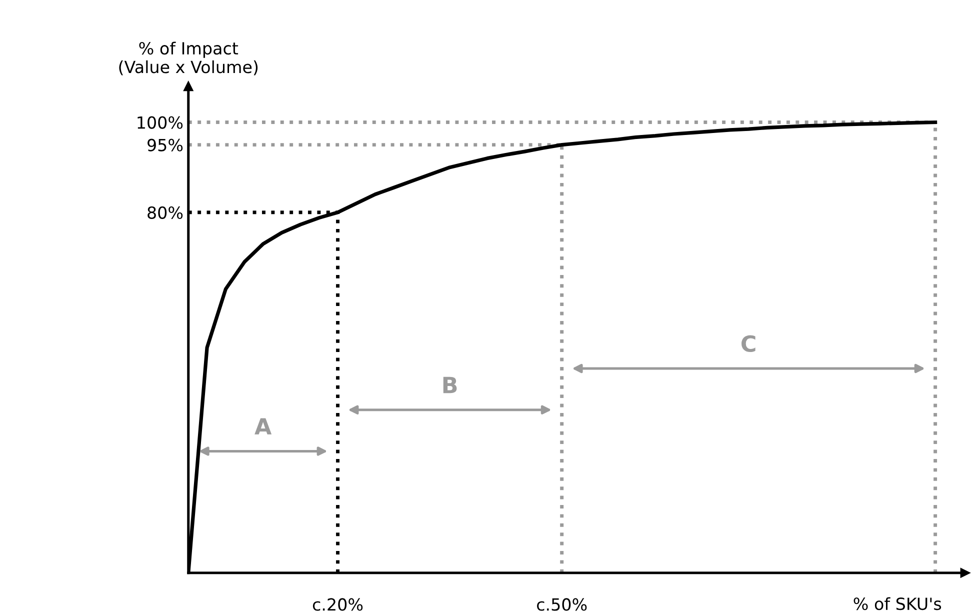  I want to click on y-tick-label: 100%, so click(160, 122).